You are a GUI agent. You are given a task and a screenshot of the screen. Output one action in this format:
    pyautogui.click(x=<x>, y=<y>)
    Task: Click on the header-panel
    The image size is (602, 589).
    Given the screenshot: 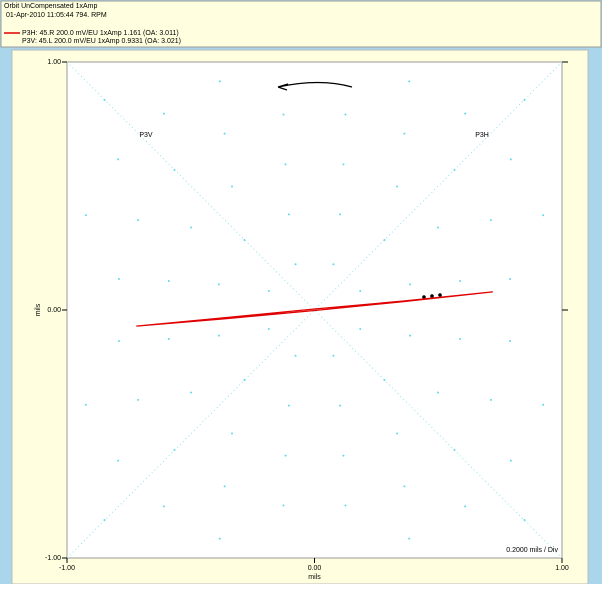 What is the action you would take?
    pyautogui.click(x=301, y=24)
    